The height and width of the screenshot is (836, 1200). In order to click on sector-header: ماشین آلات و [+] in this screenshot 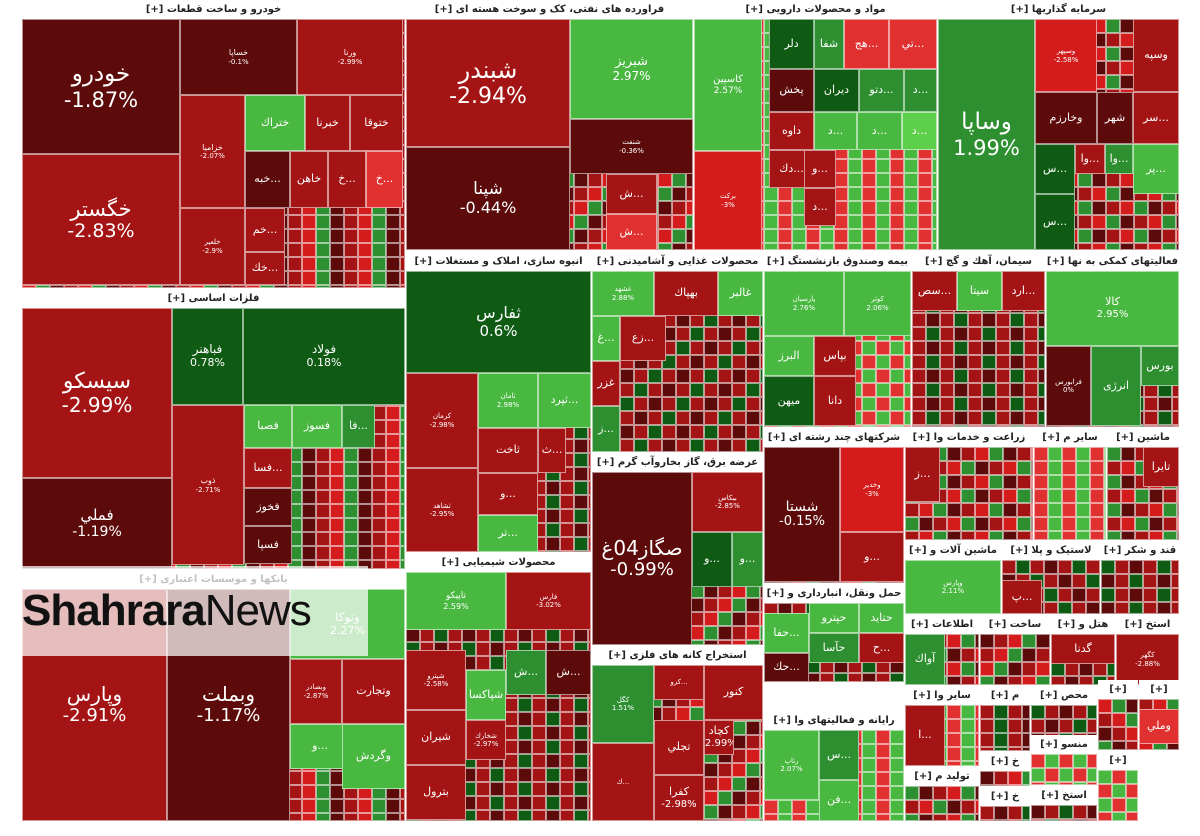, I will do `click(953, 551)`.